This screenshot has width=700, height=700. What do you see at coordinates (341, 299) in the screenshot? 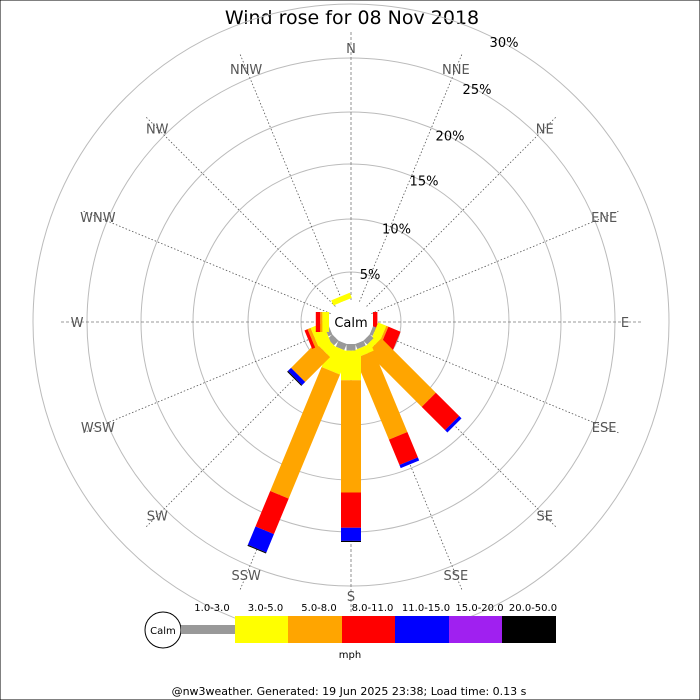
I see `bar-NNW-3.0-5.0` at bounding box center [341, 299].